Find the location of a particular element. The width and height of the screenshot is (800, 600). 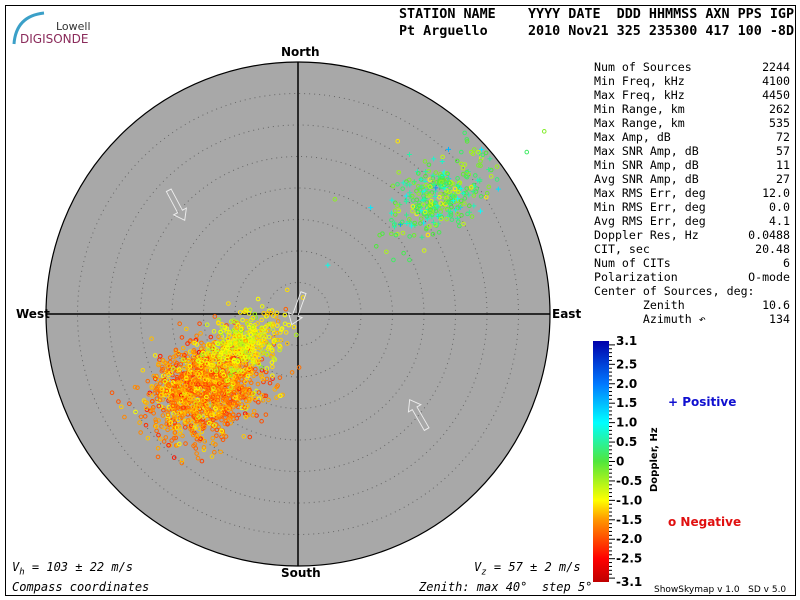

plus-marker-icon: + is located at coordinates (675, 402).